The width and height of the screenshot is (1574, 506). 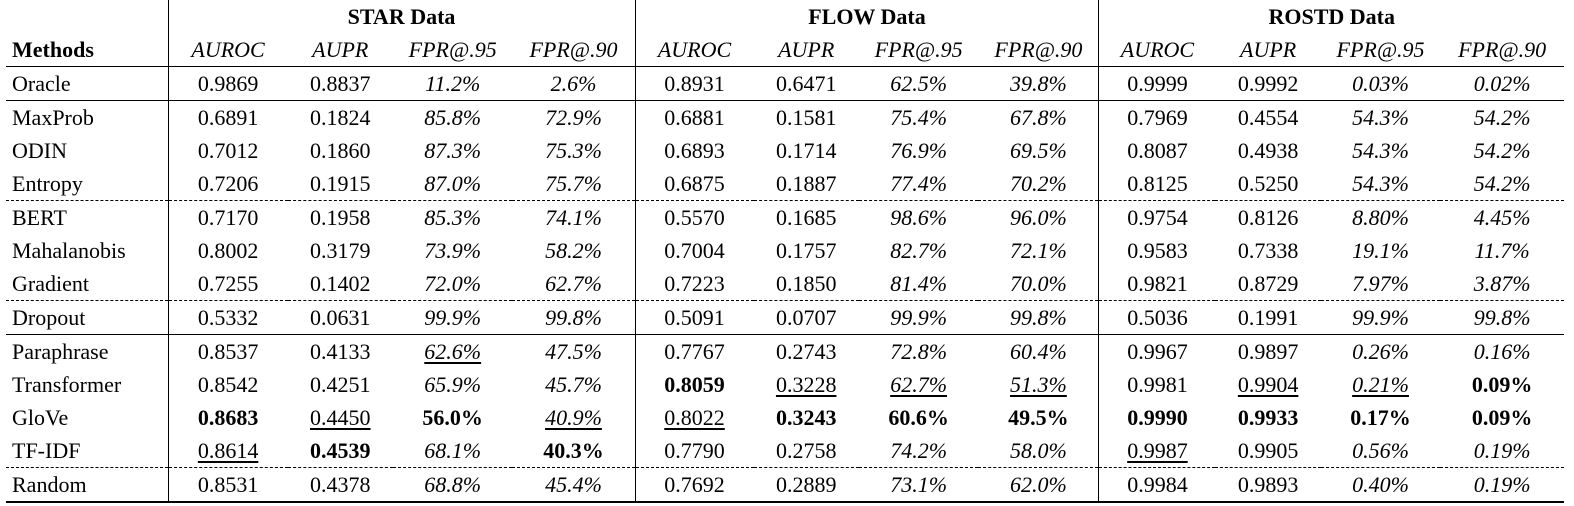 I want to click on table-cell: 0.1991, so click(x=1268, y=317).